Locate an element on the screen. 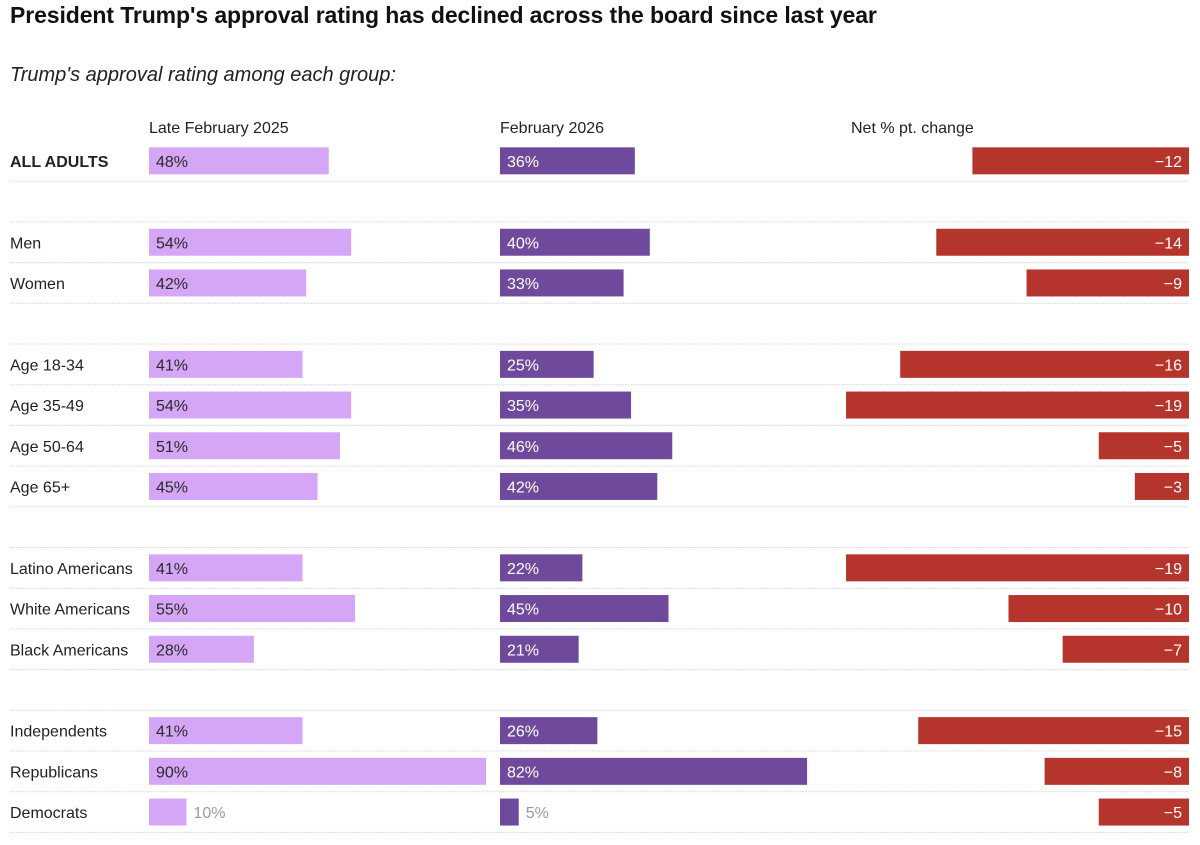 Image resolution: width=1200 pixels, height=845 pixels. value-label-change: −14 is located at coordinates (1168, 243).